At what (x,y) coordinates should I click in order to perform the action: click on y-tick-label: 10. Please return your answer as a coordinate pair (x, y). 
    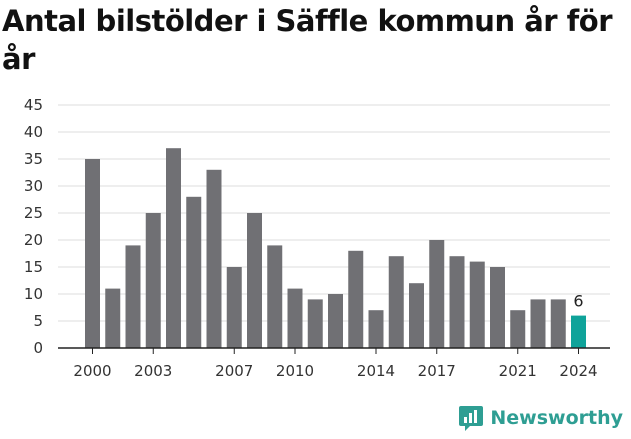
    Looking at the image, I should click on (33, 294).